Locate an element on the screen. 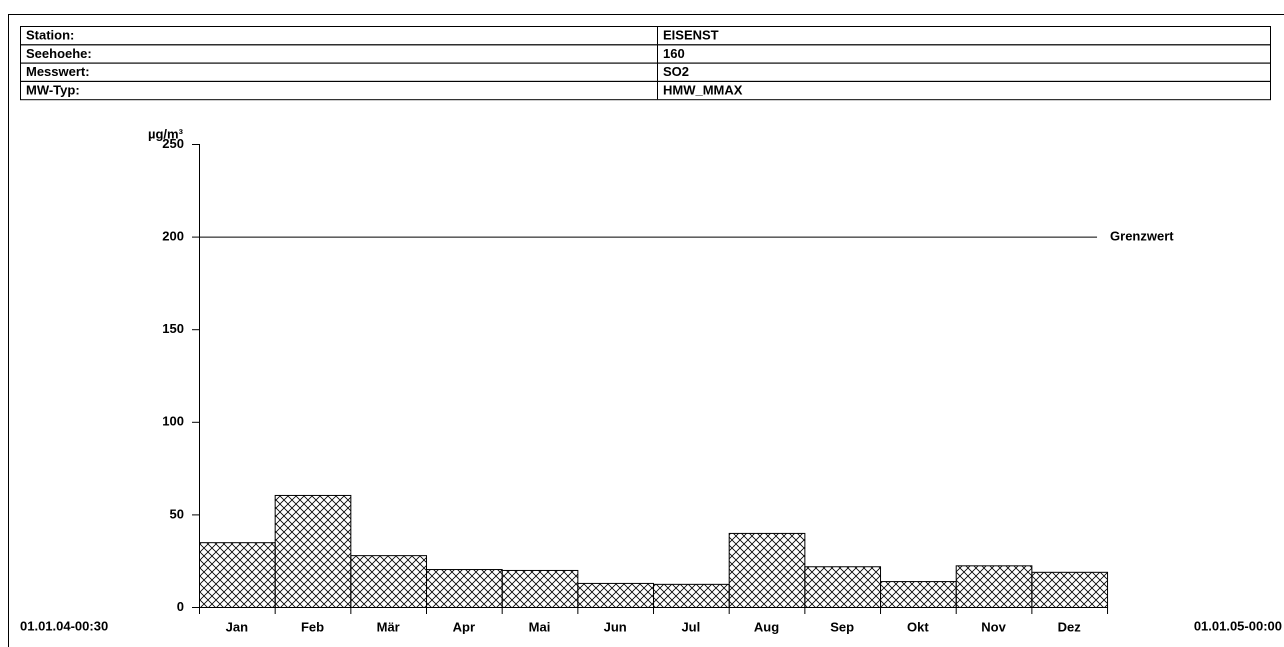 The height and width of the screenshot is (647, 1284). y-tick-label: 150 is located at coordinates (173, 328).